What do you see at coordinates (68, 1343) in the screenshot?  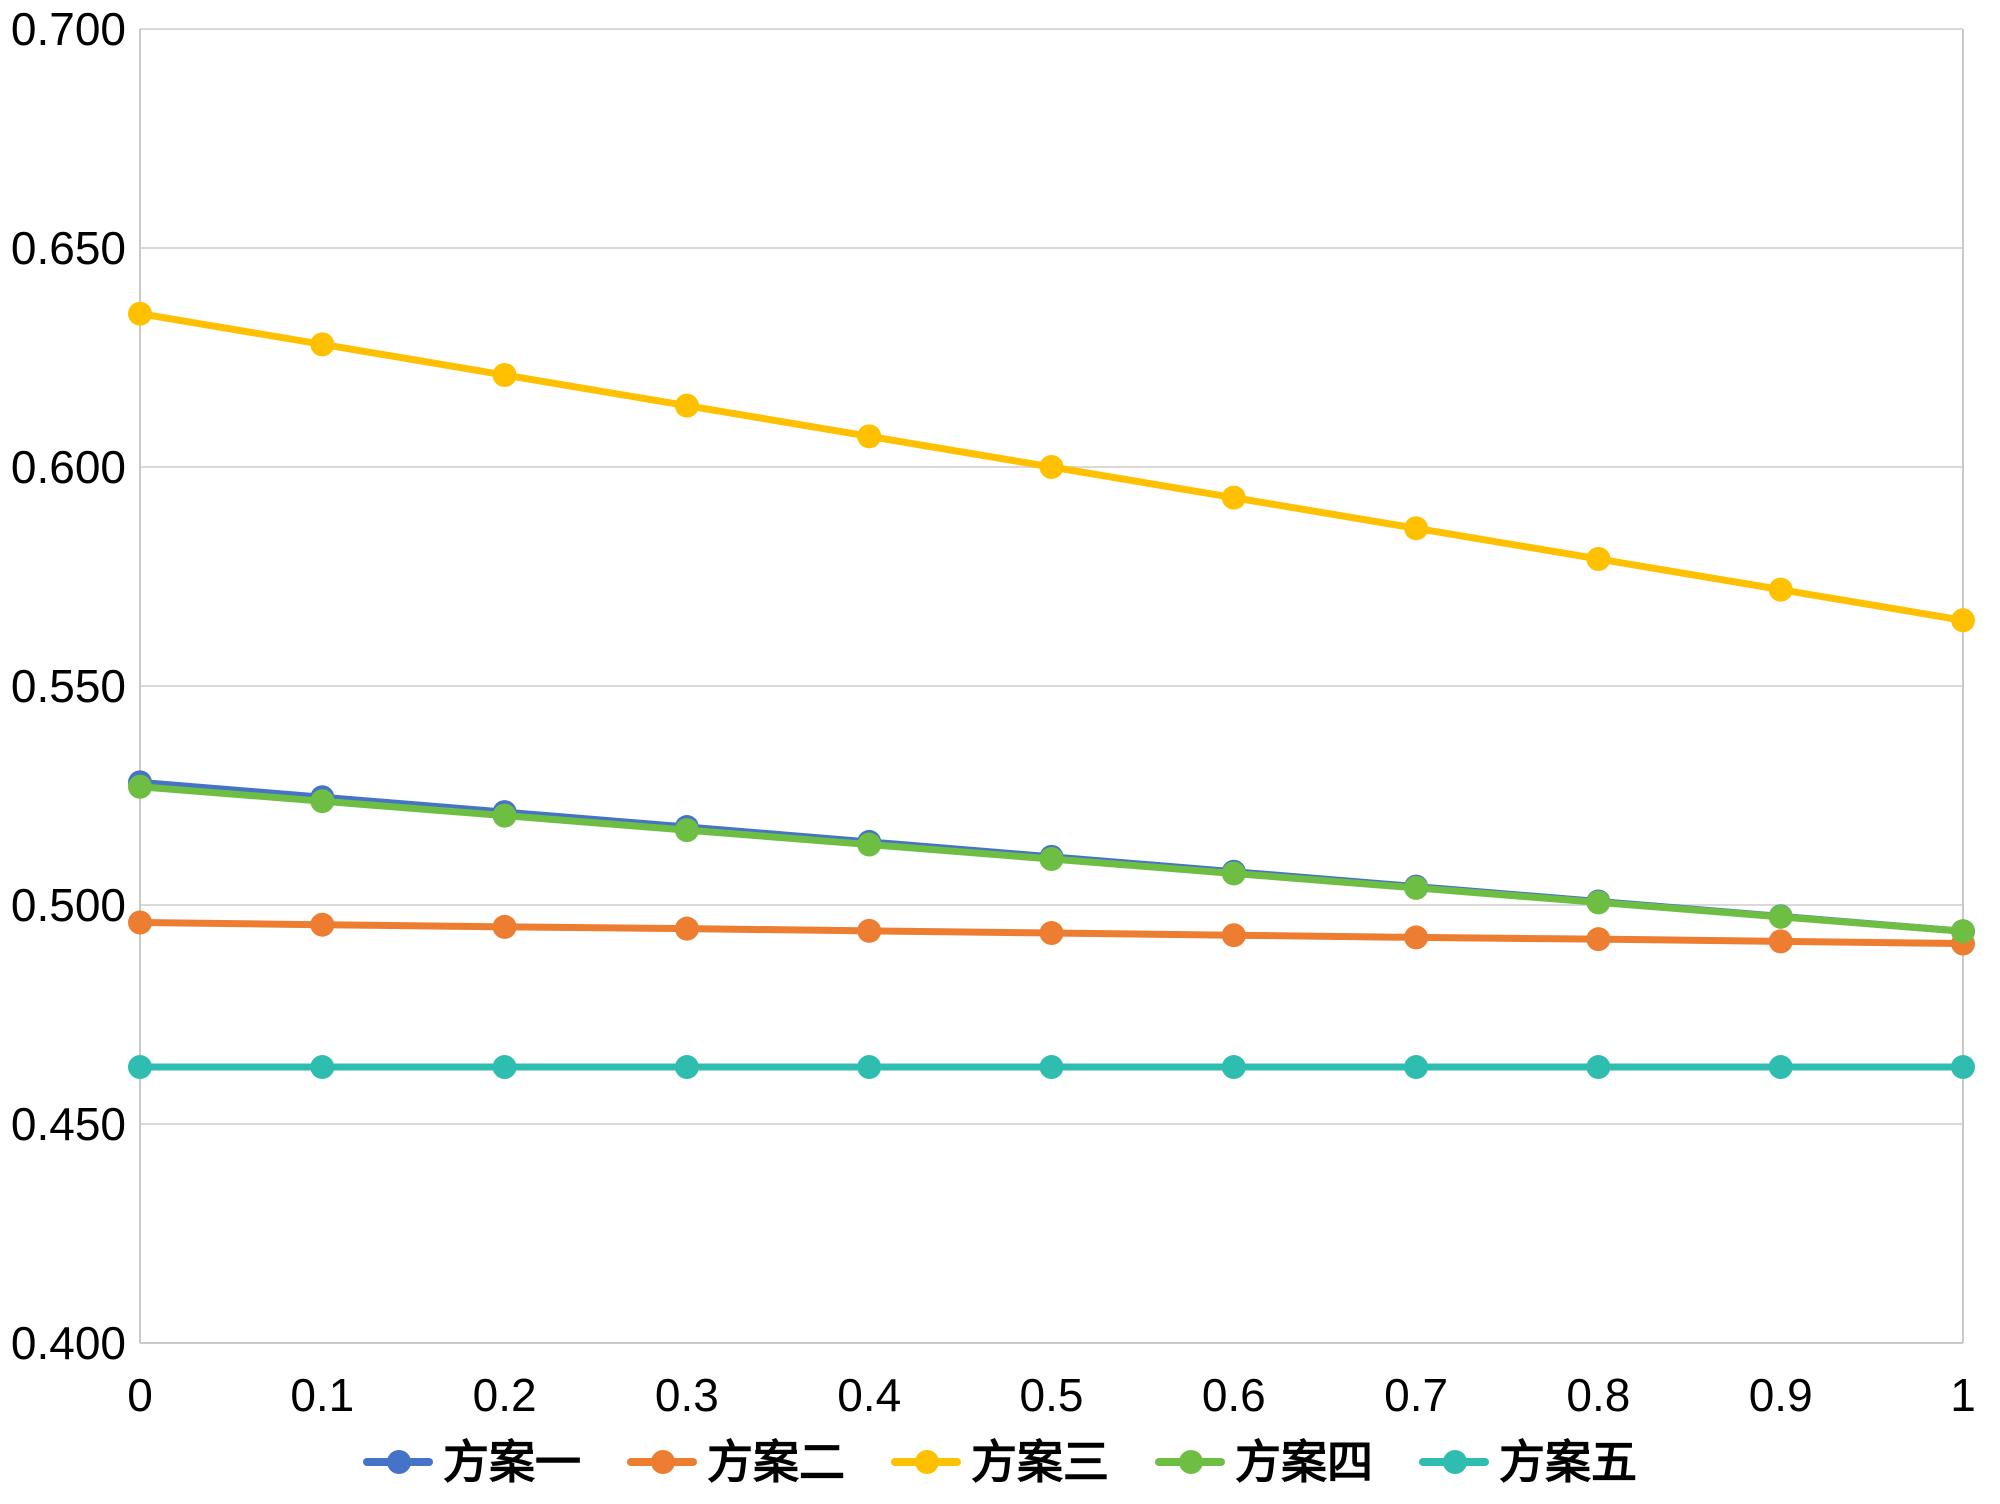 I see `y-axis-tick-label: 0.400` at bounding box center [68, 1343].